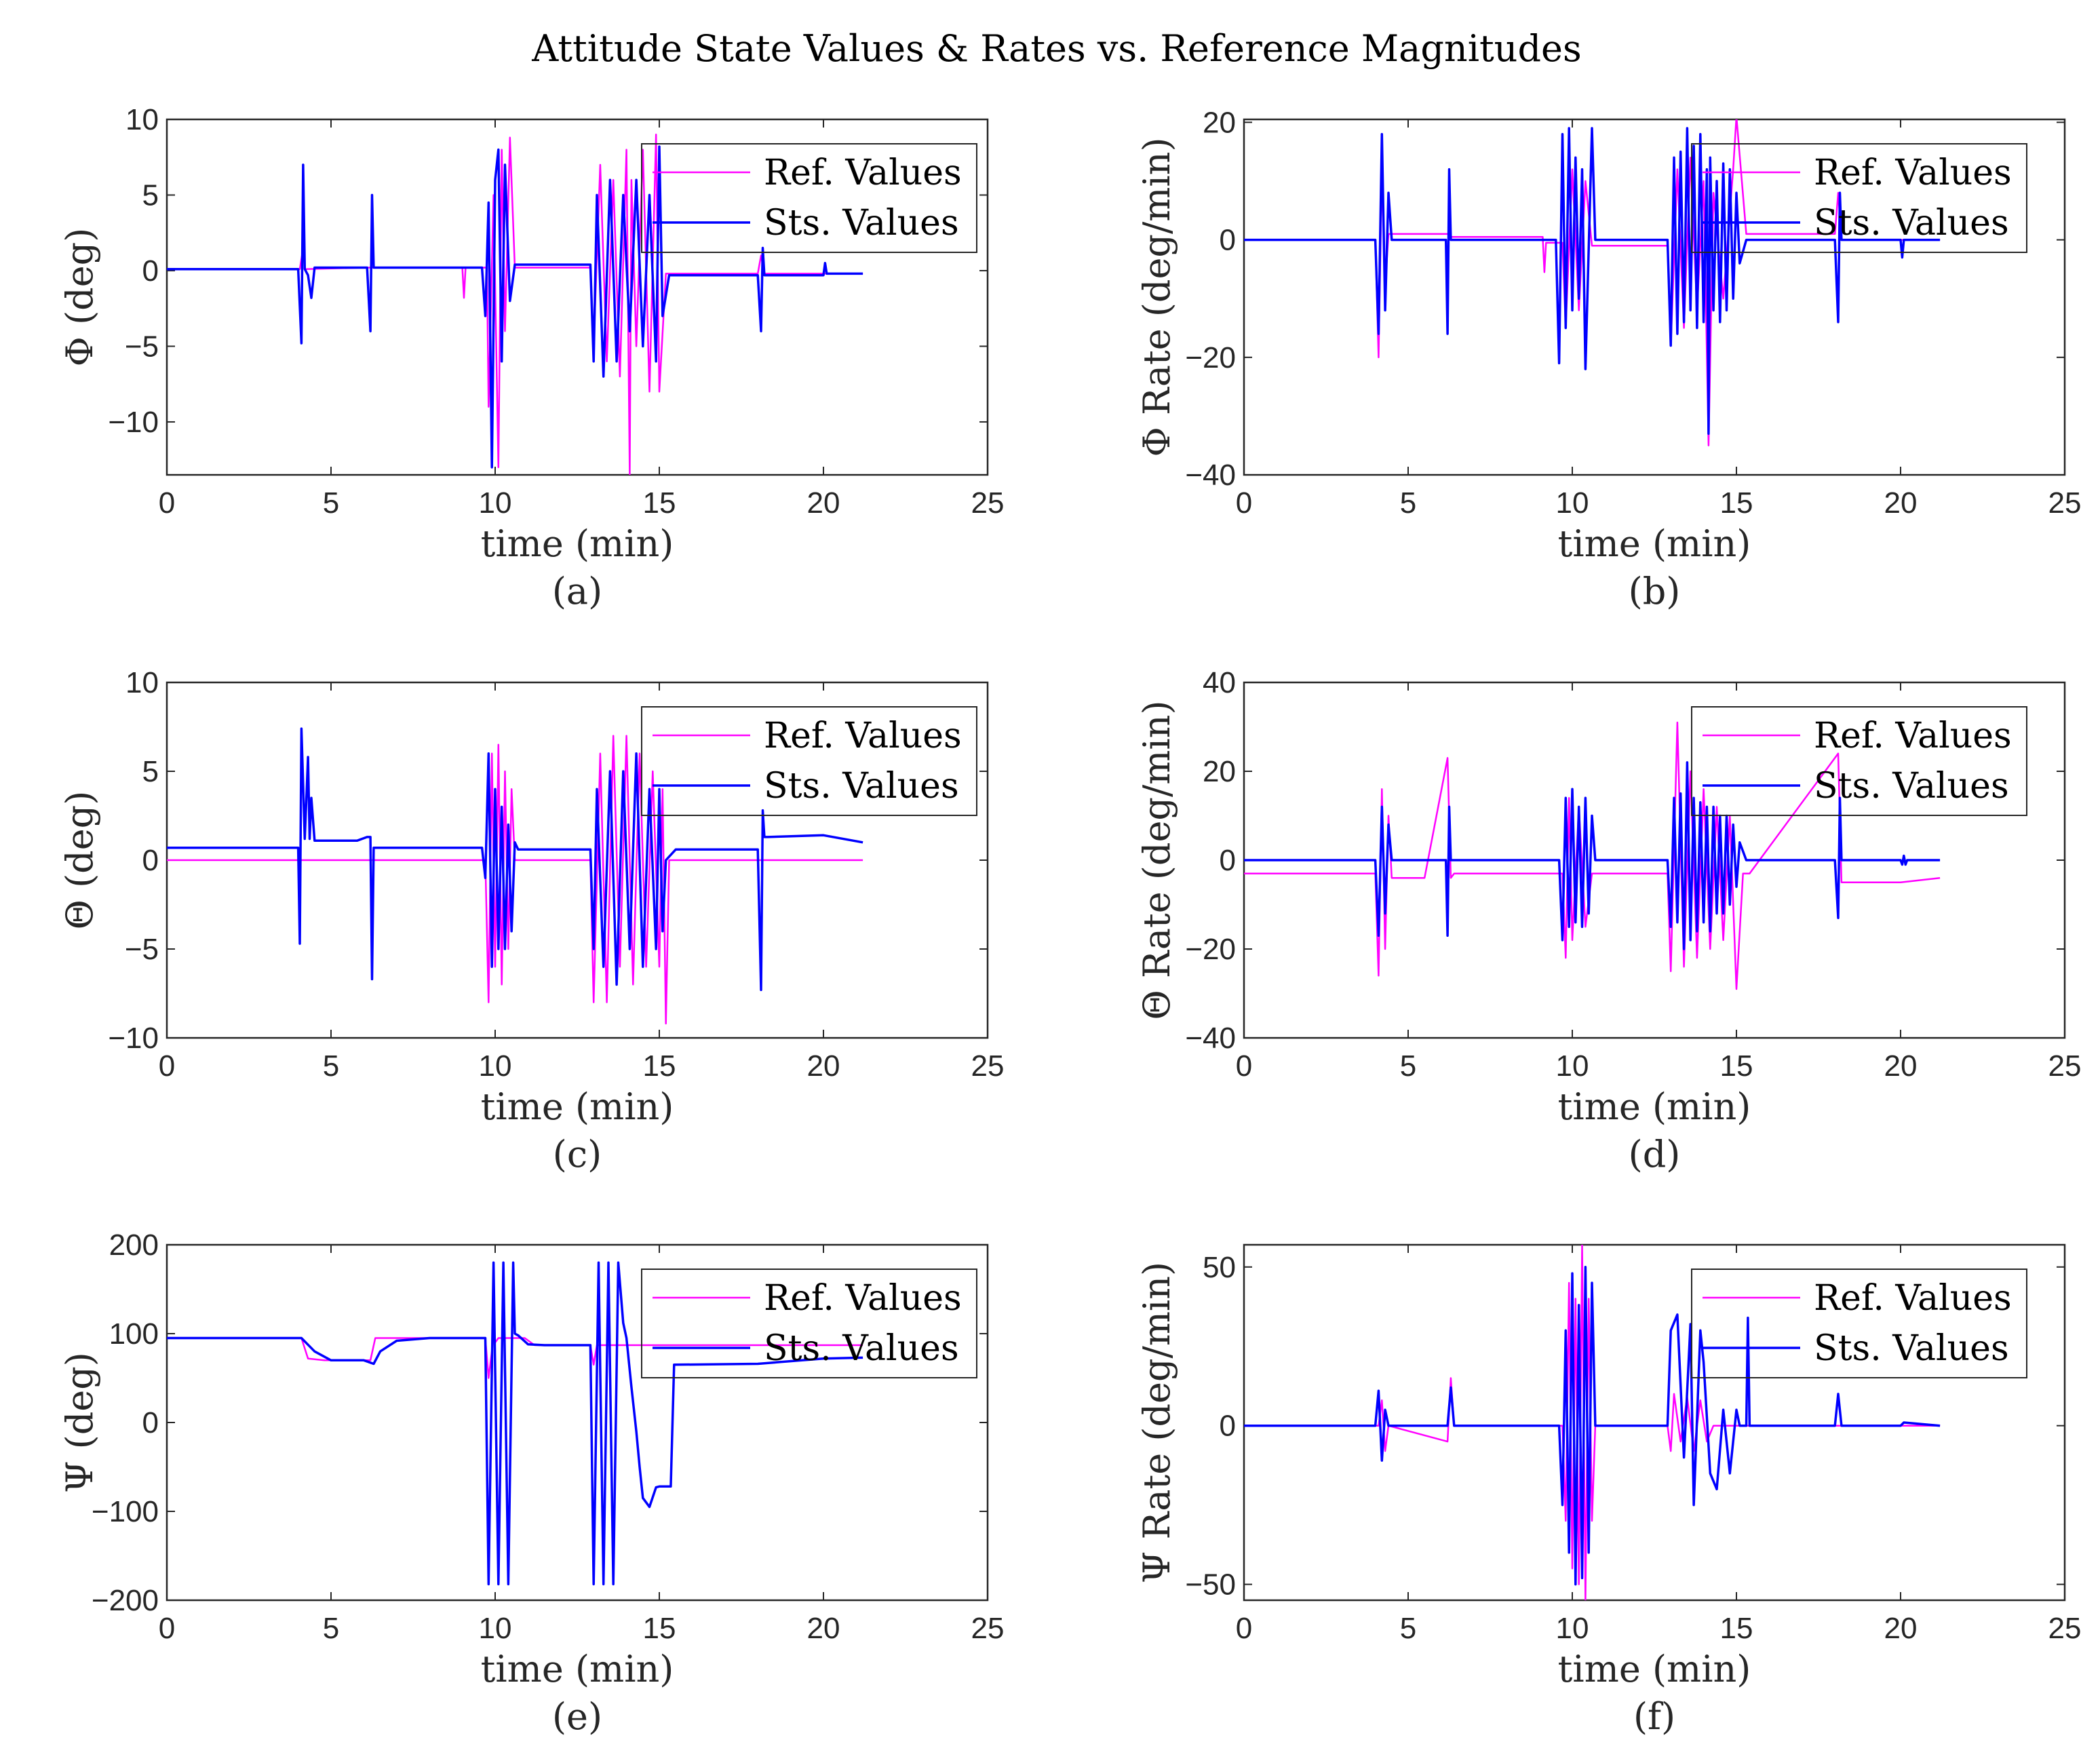 The image size is (2100, 1761). Describe the element at coordinates (79, 1422) in the screenshot. I see `y-axis-label: Ψ (deg)` at that location.